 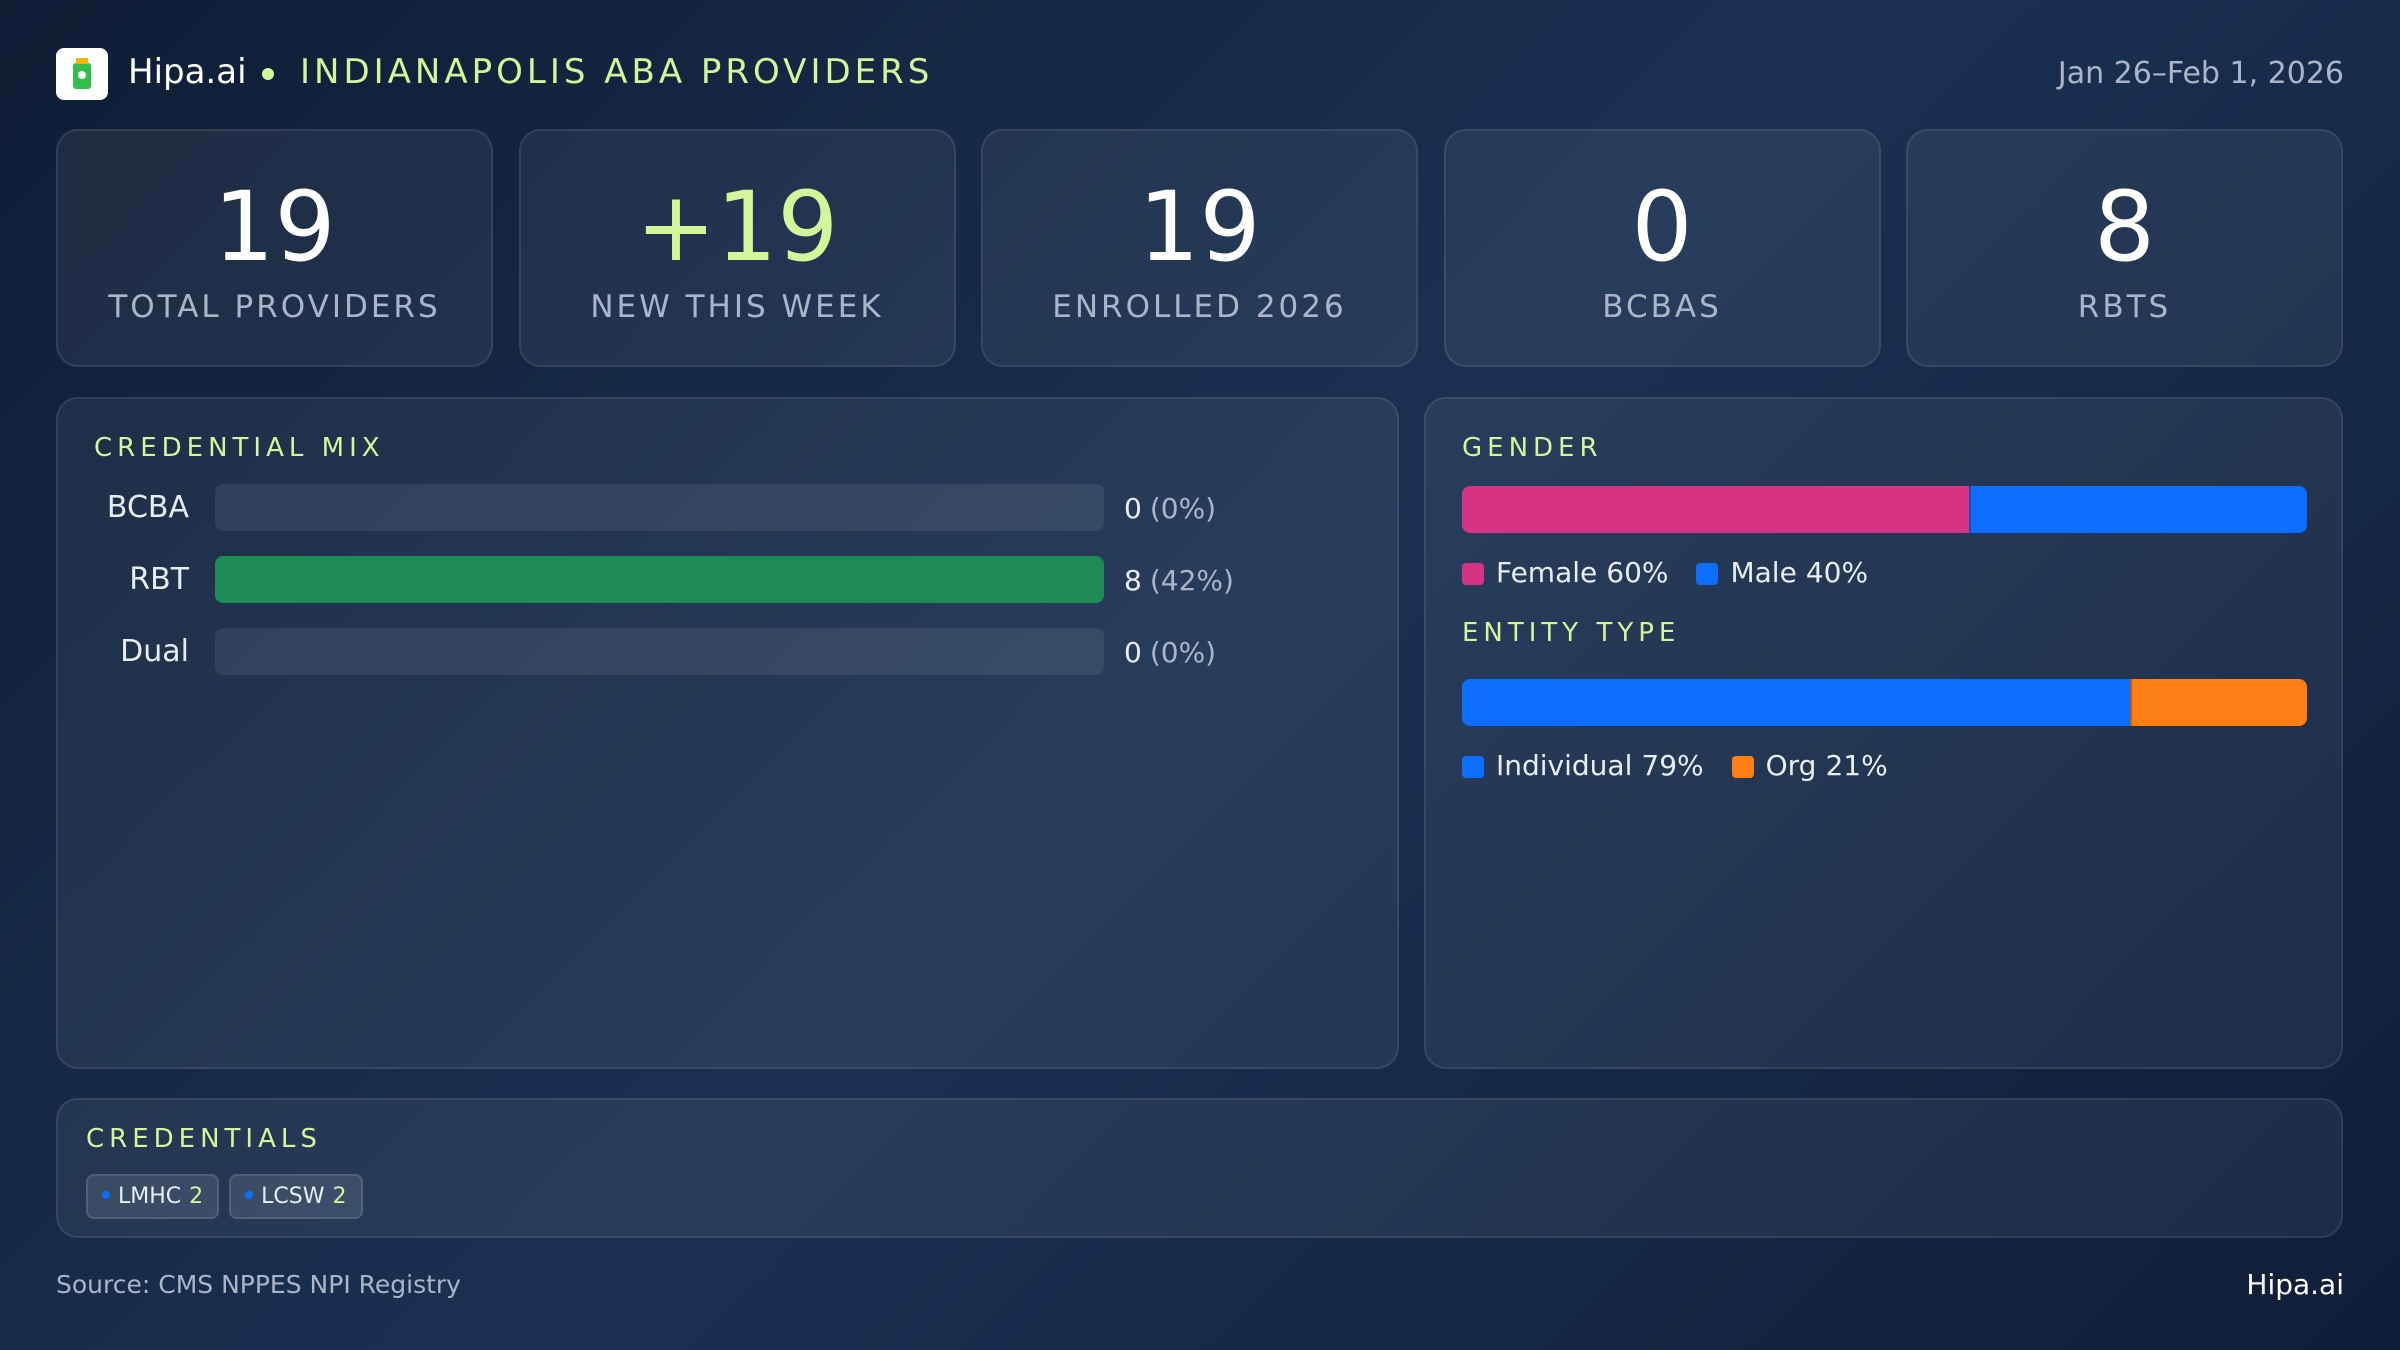 I want to click on kpi-card: 0 BCBAS, so click(x=1662, y=248).